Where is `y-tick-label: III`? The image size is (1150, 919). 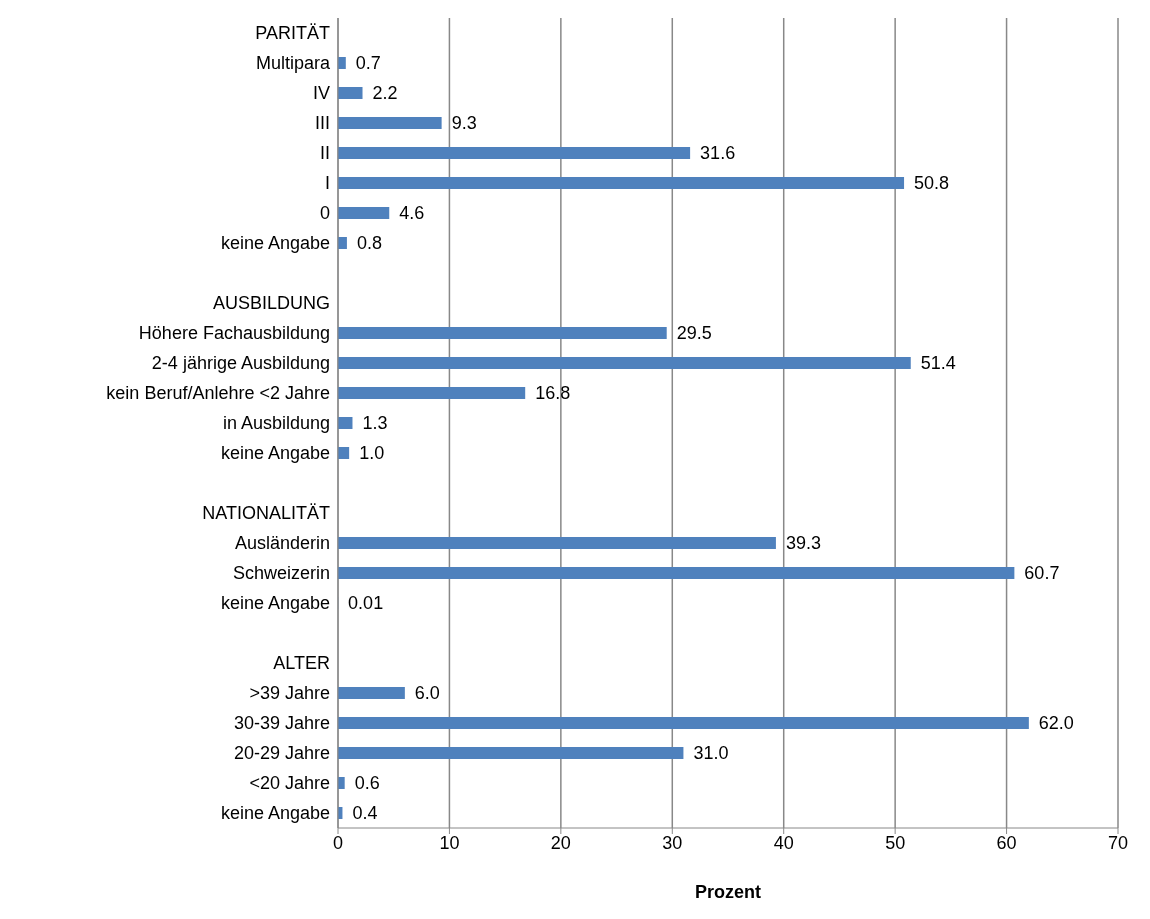 y-tick-label: III is located at coordinates (322, 123).